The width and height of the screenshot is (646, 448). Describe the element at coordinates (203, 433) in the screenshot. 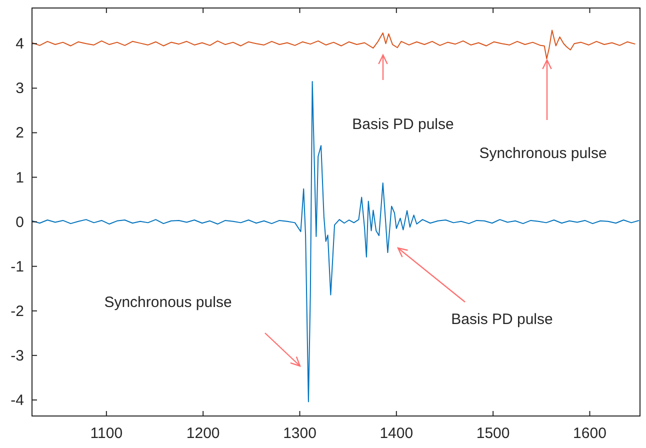

I see `x-tick-label: 1200` at that location.